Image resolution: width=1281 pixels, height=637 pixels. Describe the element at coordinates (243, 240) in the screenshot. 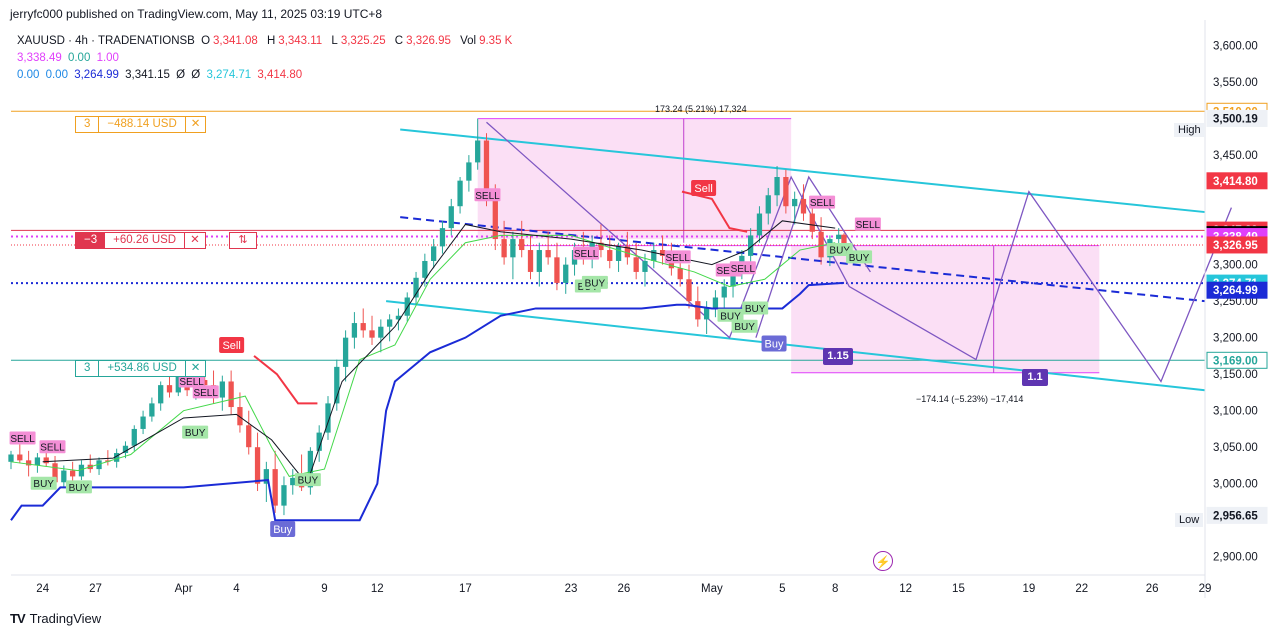

I see `reverse-position-icon: ⇅` at that location.